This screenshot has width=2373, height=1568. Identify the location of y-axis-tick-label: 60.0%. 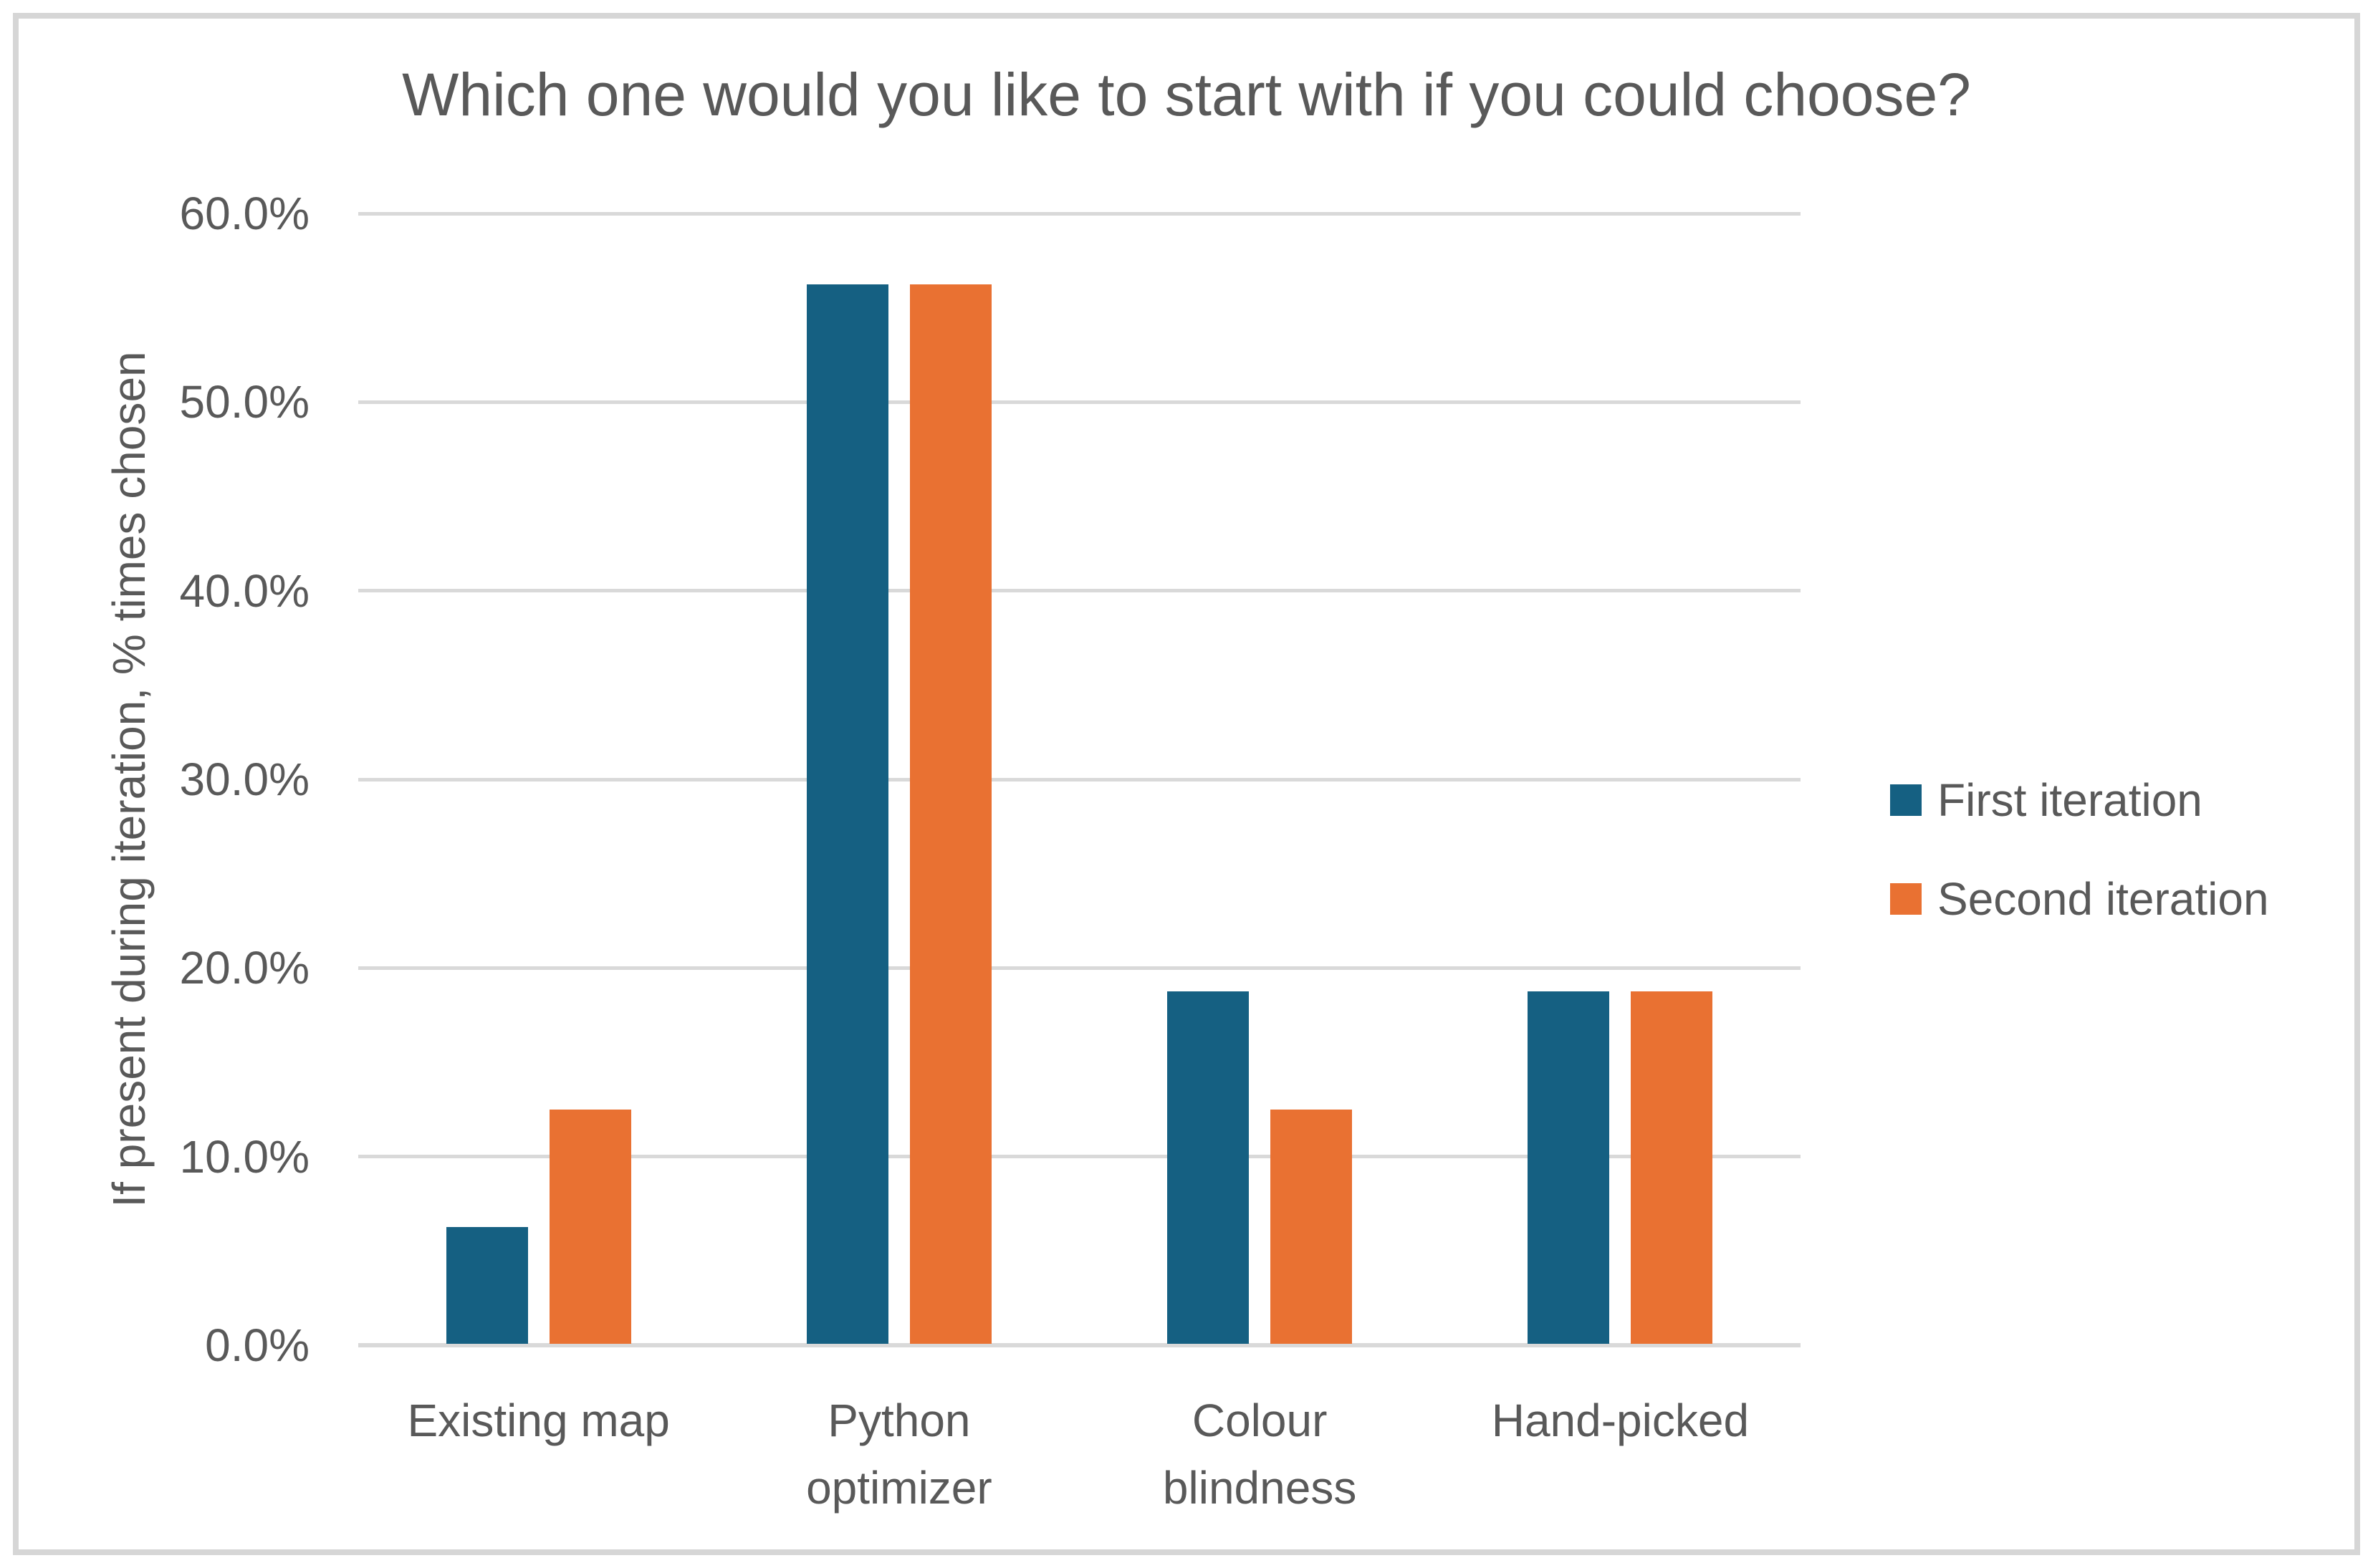
(244, 214).